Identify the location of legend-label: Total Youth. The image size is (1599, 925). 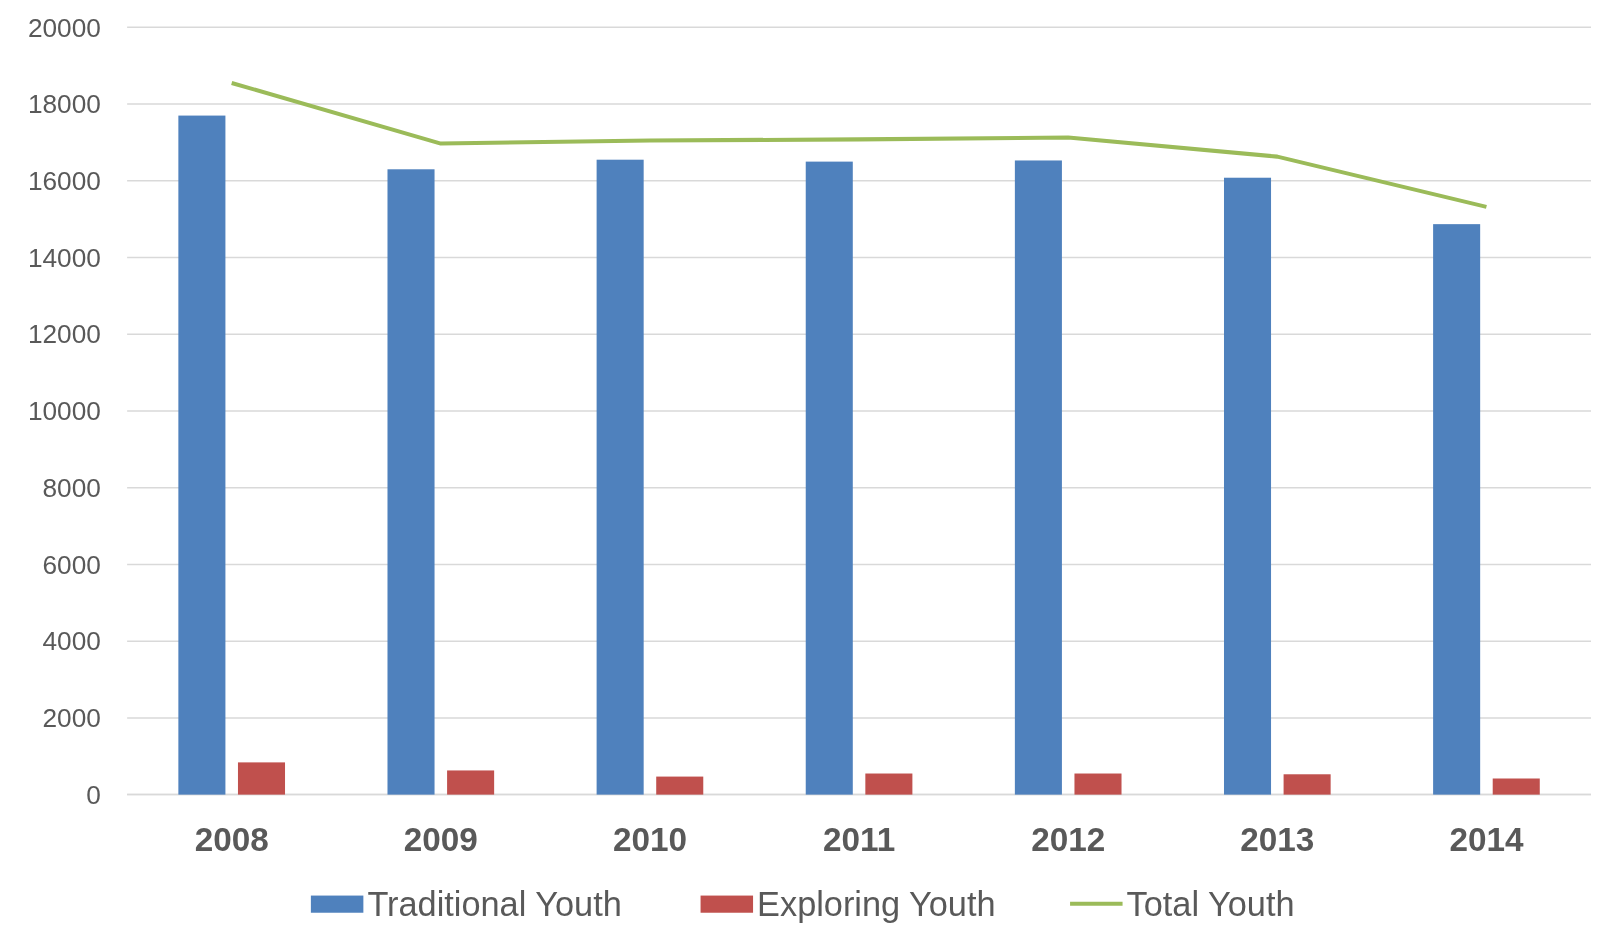
(1210, 903).